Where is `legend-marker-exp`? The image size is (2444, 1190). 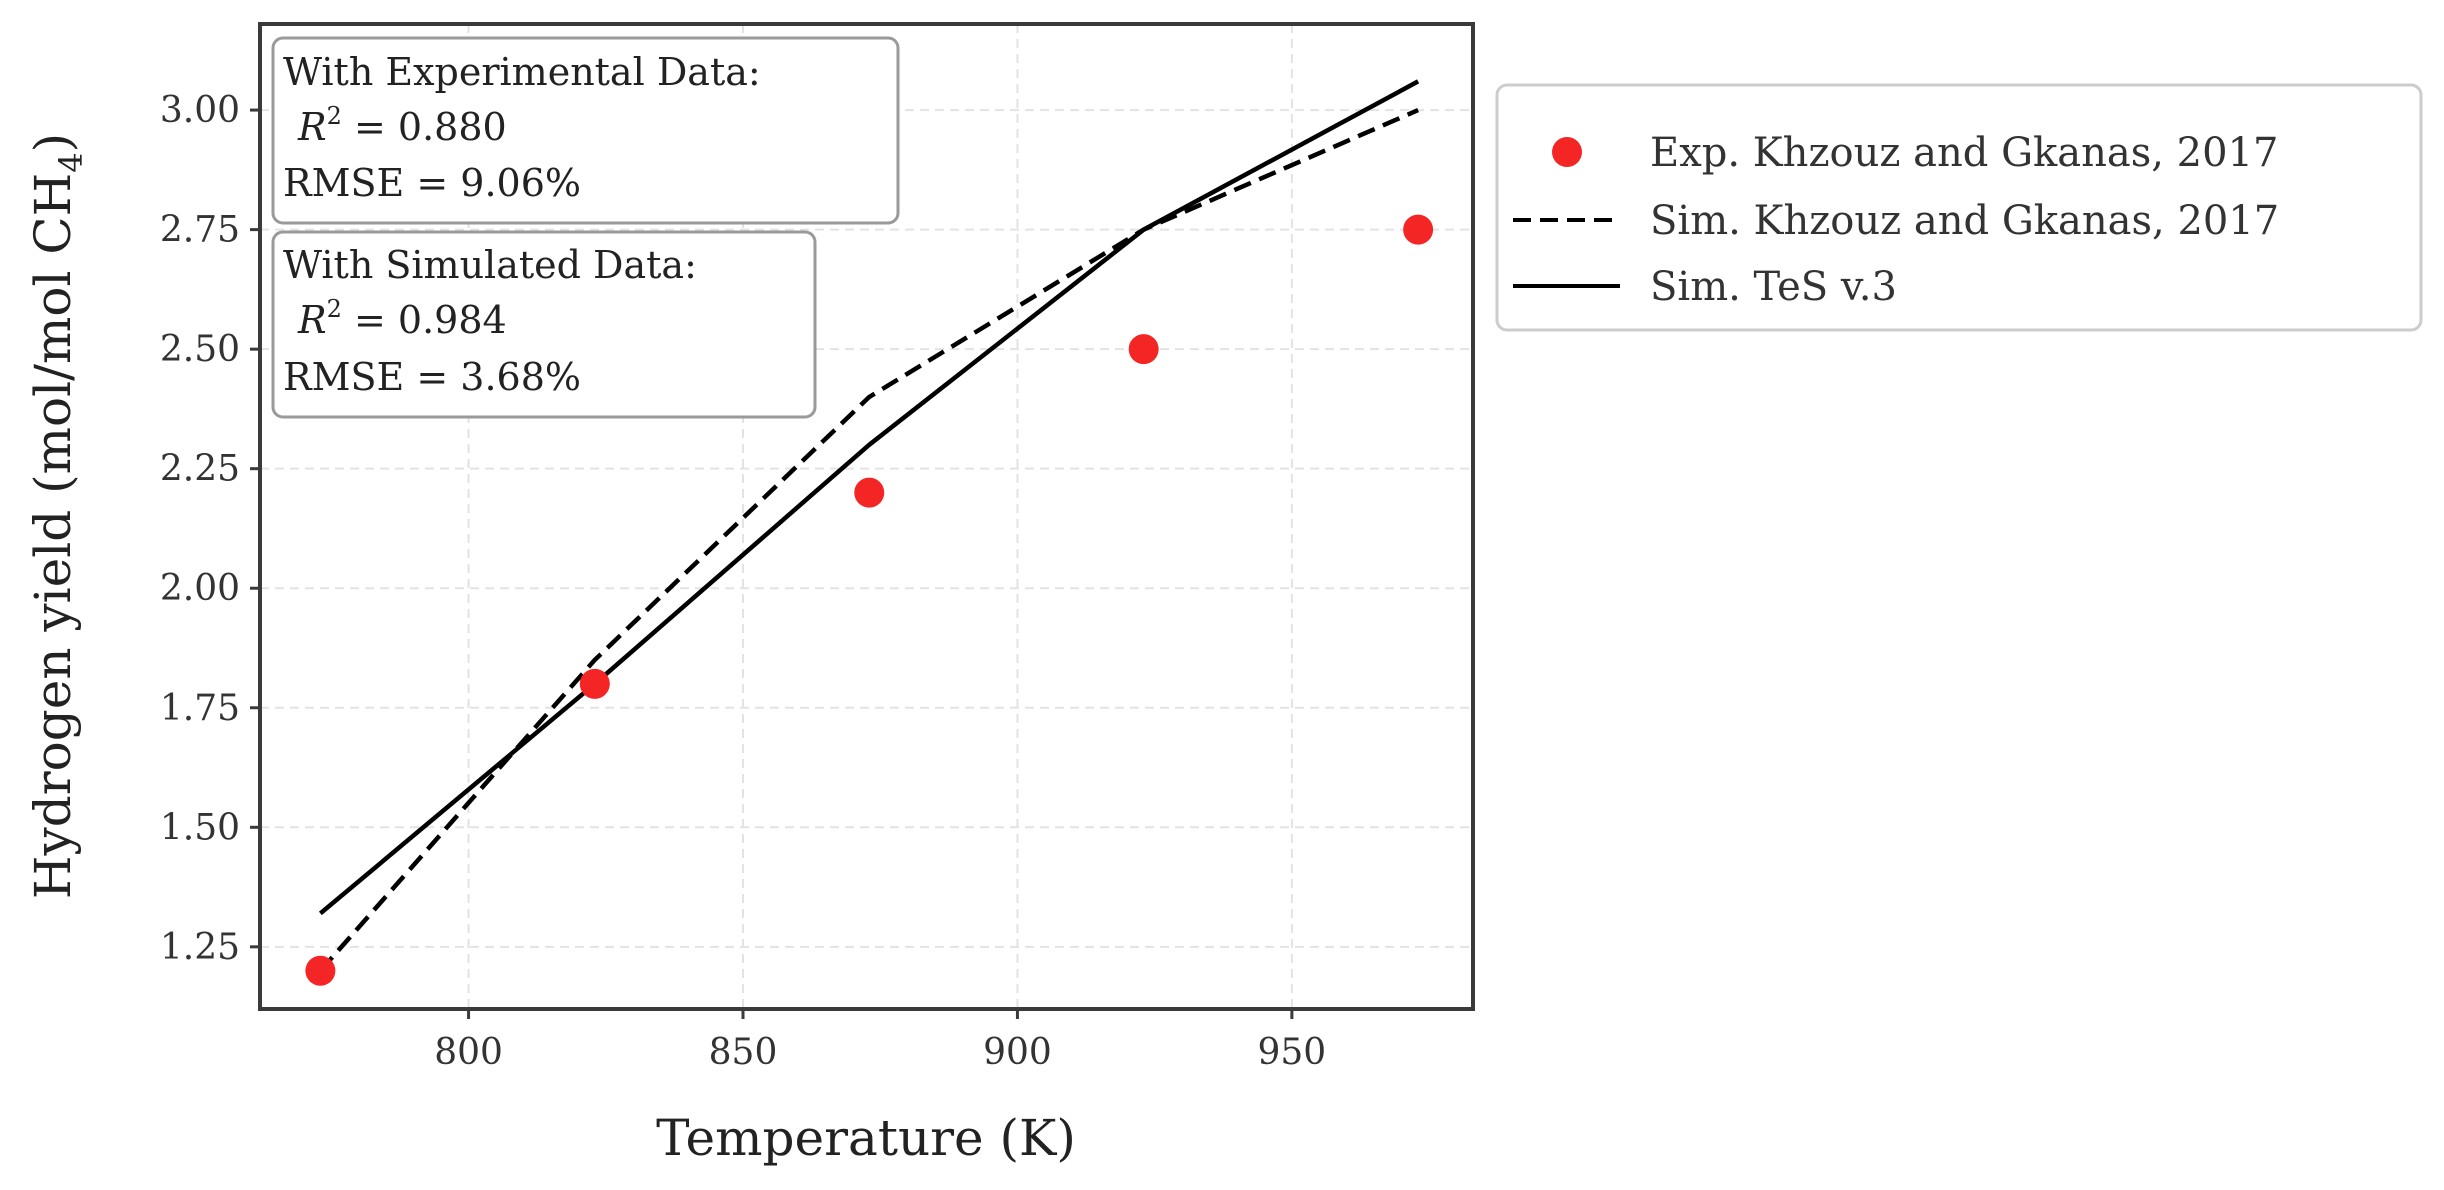 legend-marker-exp is located at coordinates (1567, 152).